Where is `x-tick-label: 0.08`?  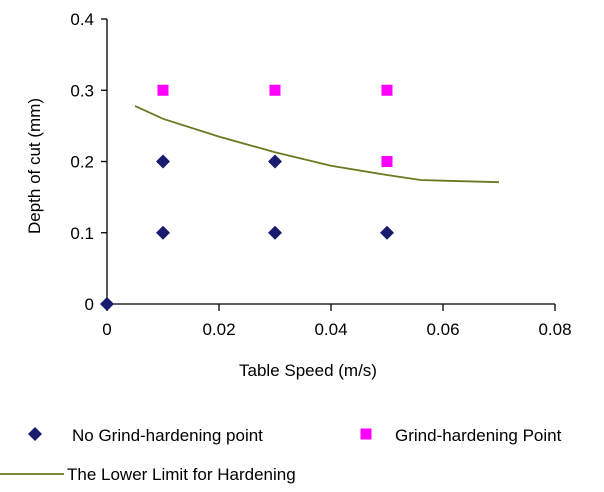 x-tick-label: 0.08 is located at coordinates (554, 329).